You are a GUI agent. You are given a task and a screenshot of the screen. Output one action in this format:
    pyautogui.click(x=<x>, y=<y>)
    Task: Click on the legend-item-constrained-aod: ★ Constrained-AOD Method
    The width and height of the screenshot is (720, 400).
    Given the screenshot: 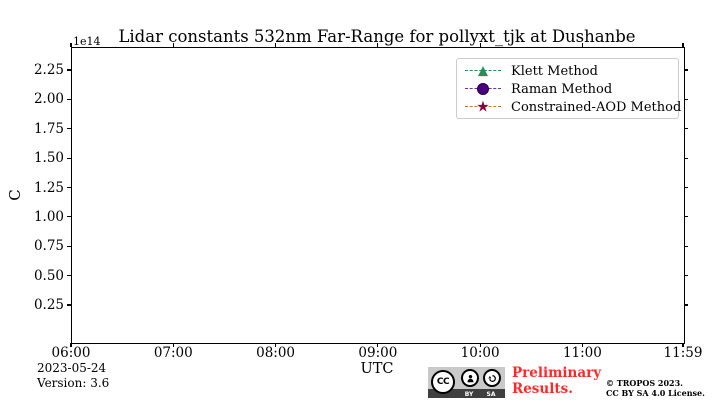 What is the action you would take?
    pyautogui.click(x=573, y=107)
    